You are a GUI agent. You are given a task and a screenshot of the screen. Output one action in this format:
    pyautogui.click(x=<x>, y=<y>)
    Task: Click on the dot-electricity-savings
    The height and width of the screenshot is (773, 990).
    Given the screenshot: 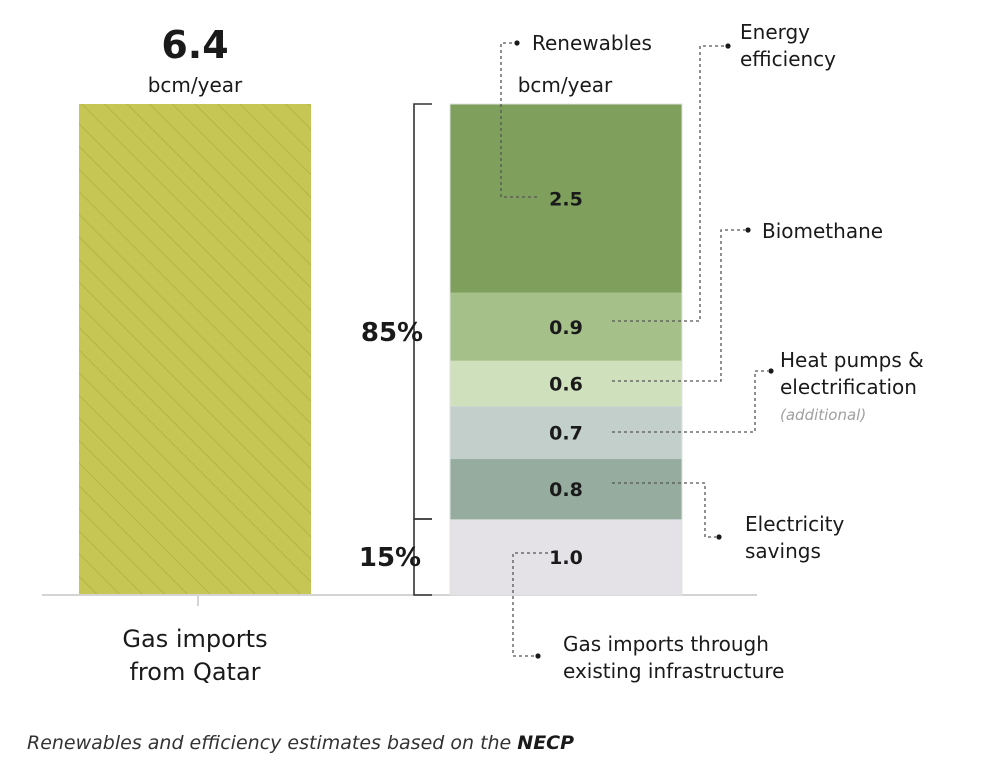 What is the action you would take?
    pyautogui.click(x=719, y=537)
    